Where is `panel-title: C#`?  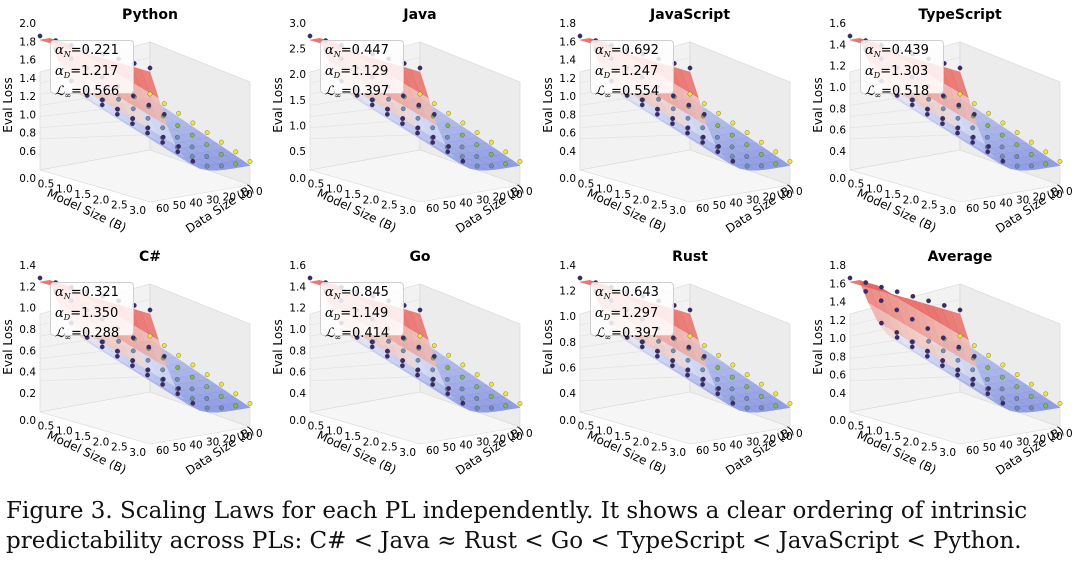 panel-title: C# is located at coordinates (149, 257).